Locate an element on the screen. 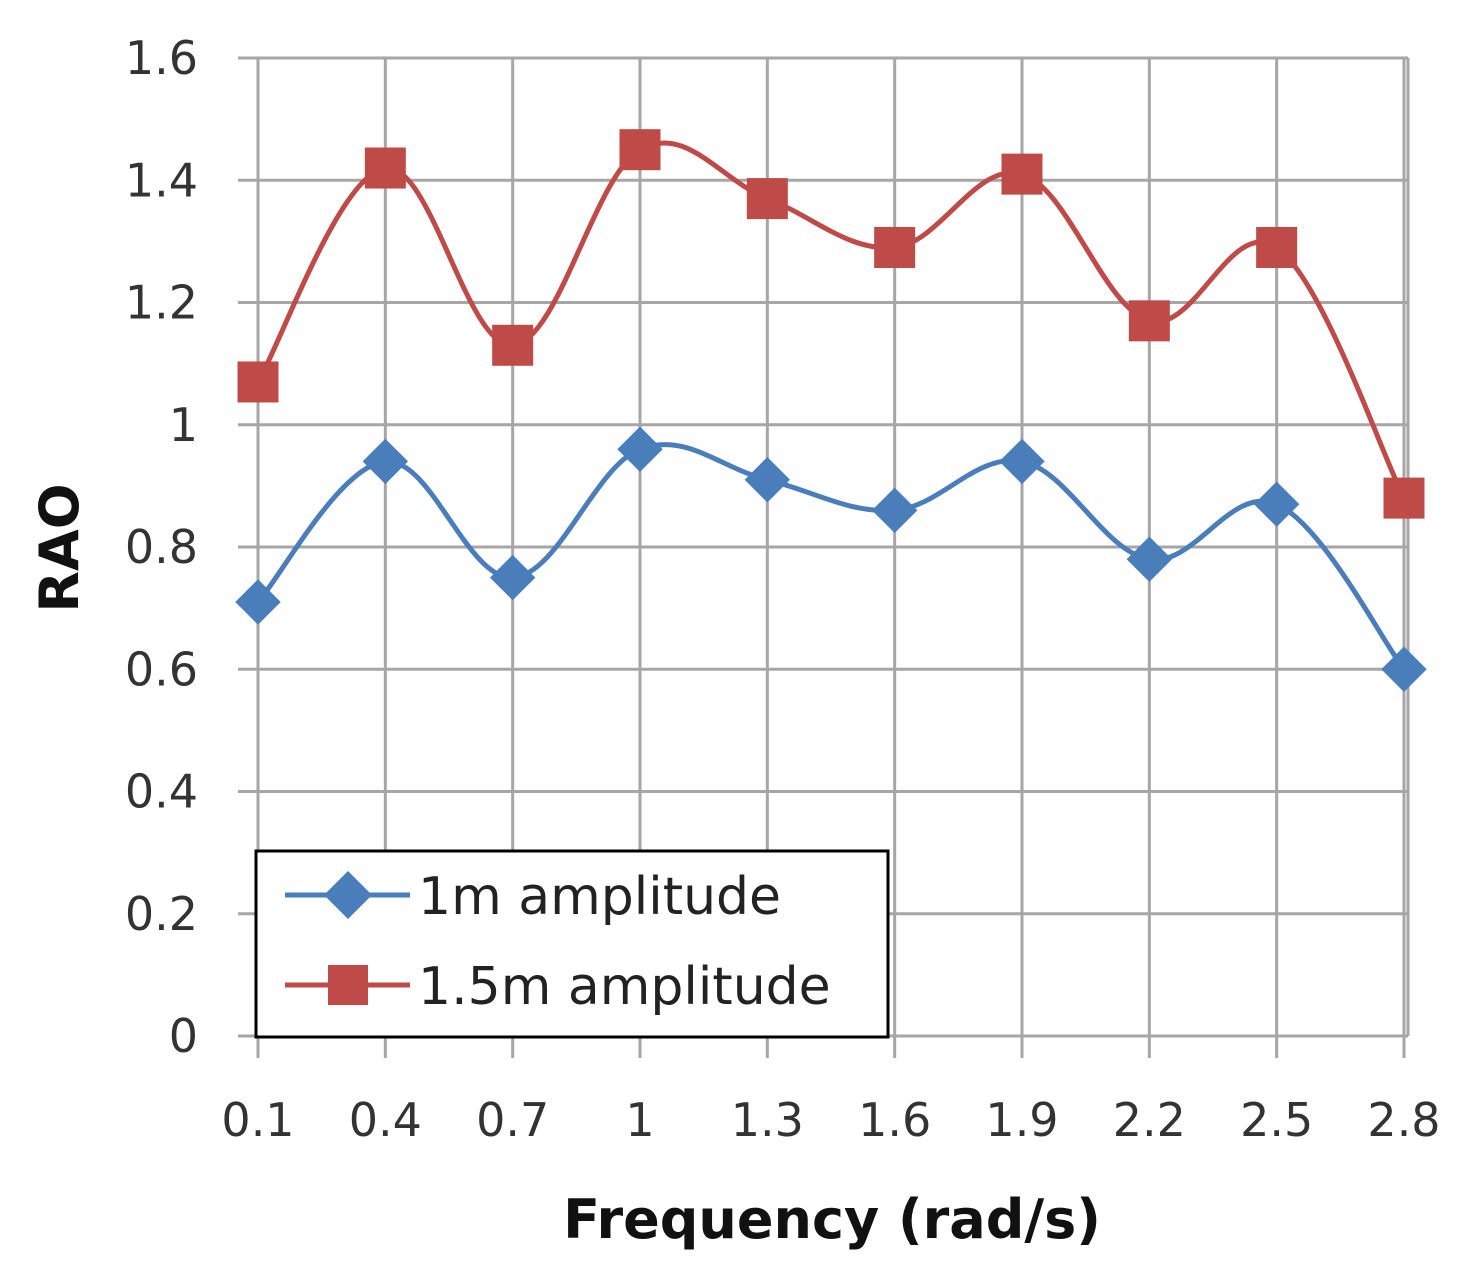 This screenshot has width=1479, height=1287. legend-entry-1-5m-amplitude: 1.5m amplitude is located at coordinates (558, 987).